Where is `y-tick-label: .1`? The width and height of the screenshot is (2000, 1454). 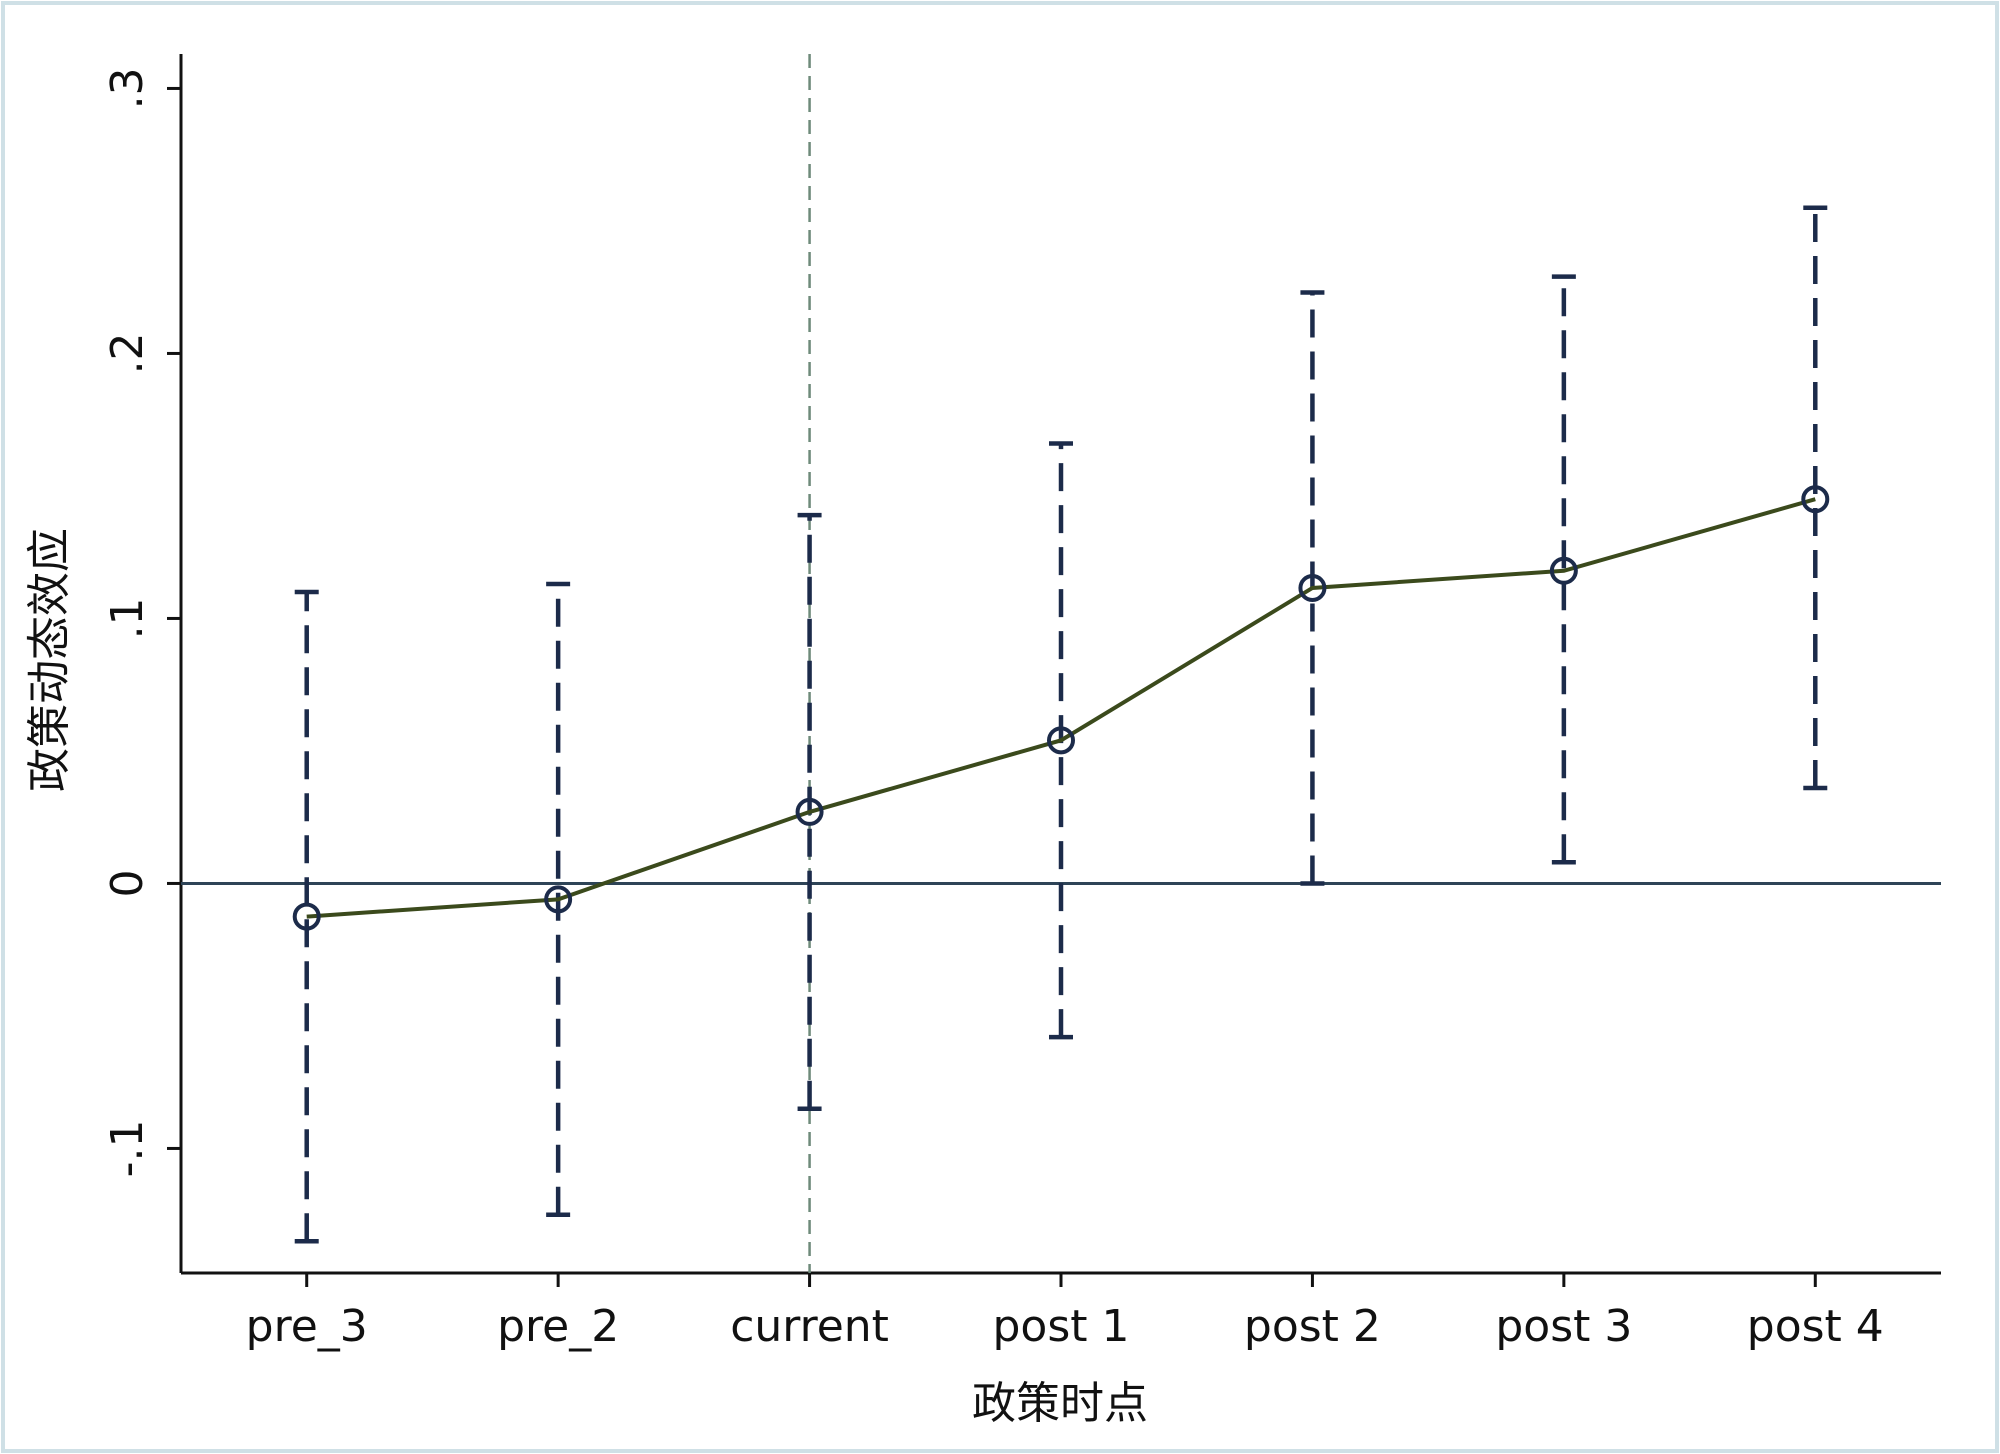
y-tick-label: .1 is located at coordinates (127, 618).